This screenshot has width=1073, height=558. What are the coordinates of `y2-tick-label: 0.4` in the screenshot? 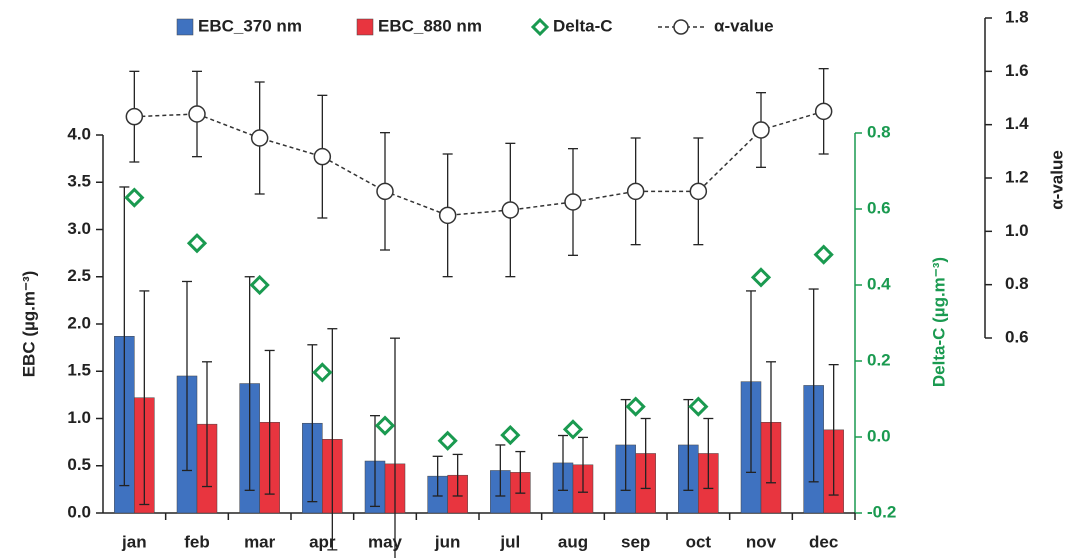 It's located at (879, 283).